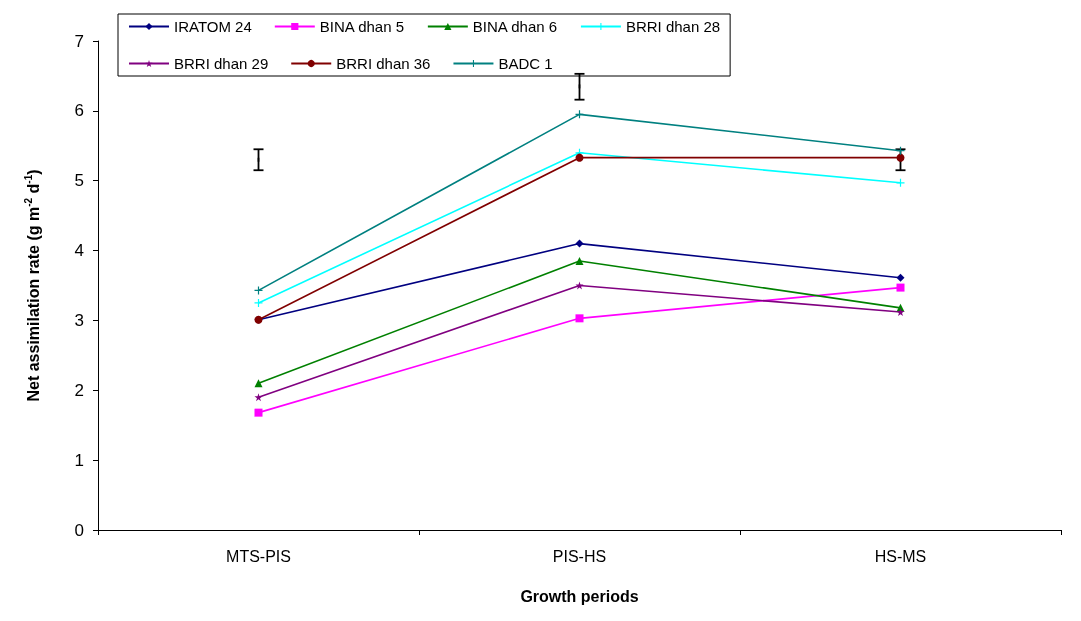  What do you see at coordinates (79, 111) in the screenshot?
I see `y-tick-label: 6` at bounding box center [79, 111].